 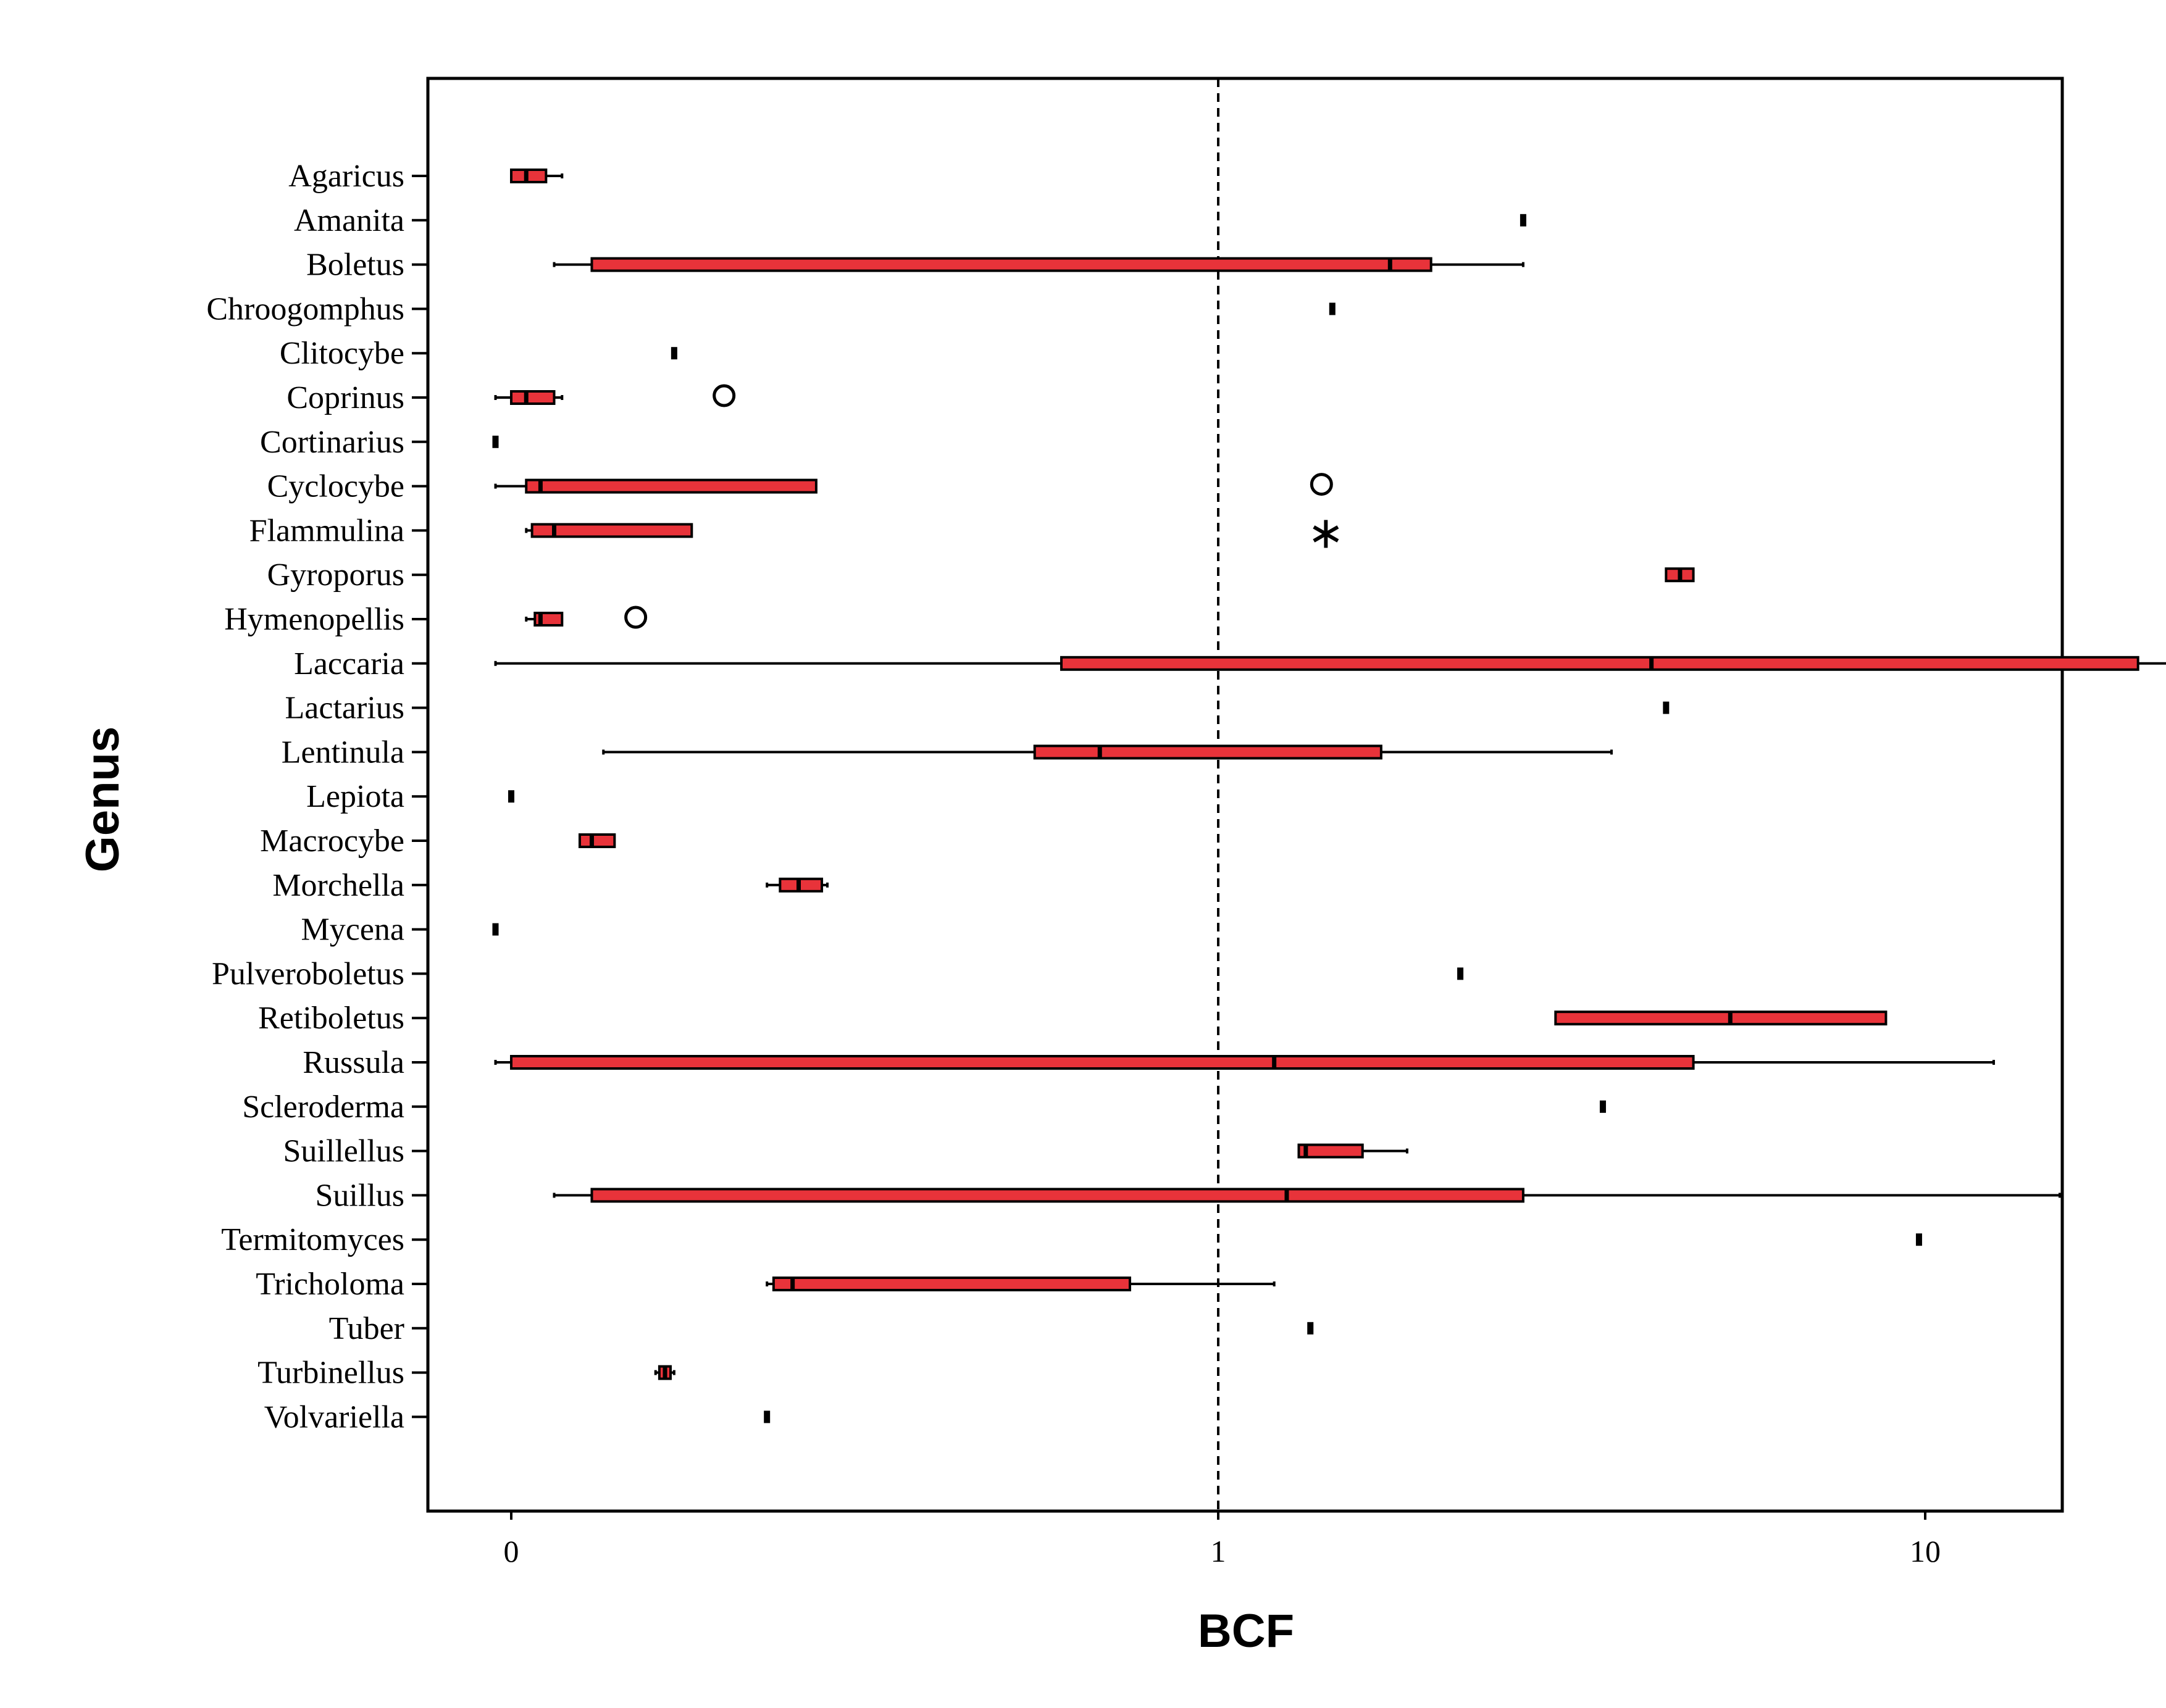 What do you see at coordinates (355, 796) in the screenshot?
I see `y-category-label: Lepiota` at bounding box center [355, 796].